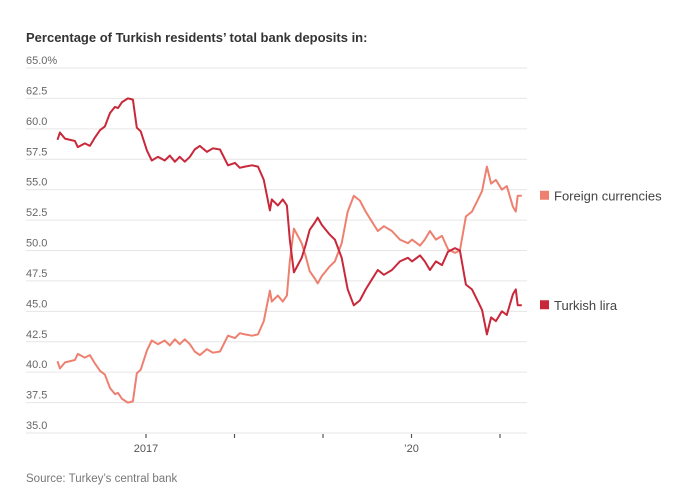  Describe the element at coordinates (36, 335) in the screenshot. I see `y-tick-label: 42.5` at that location.